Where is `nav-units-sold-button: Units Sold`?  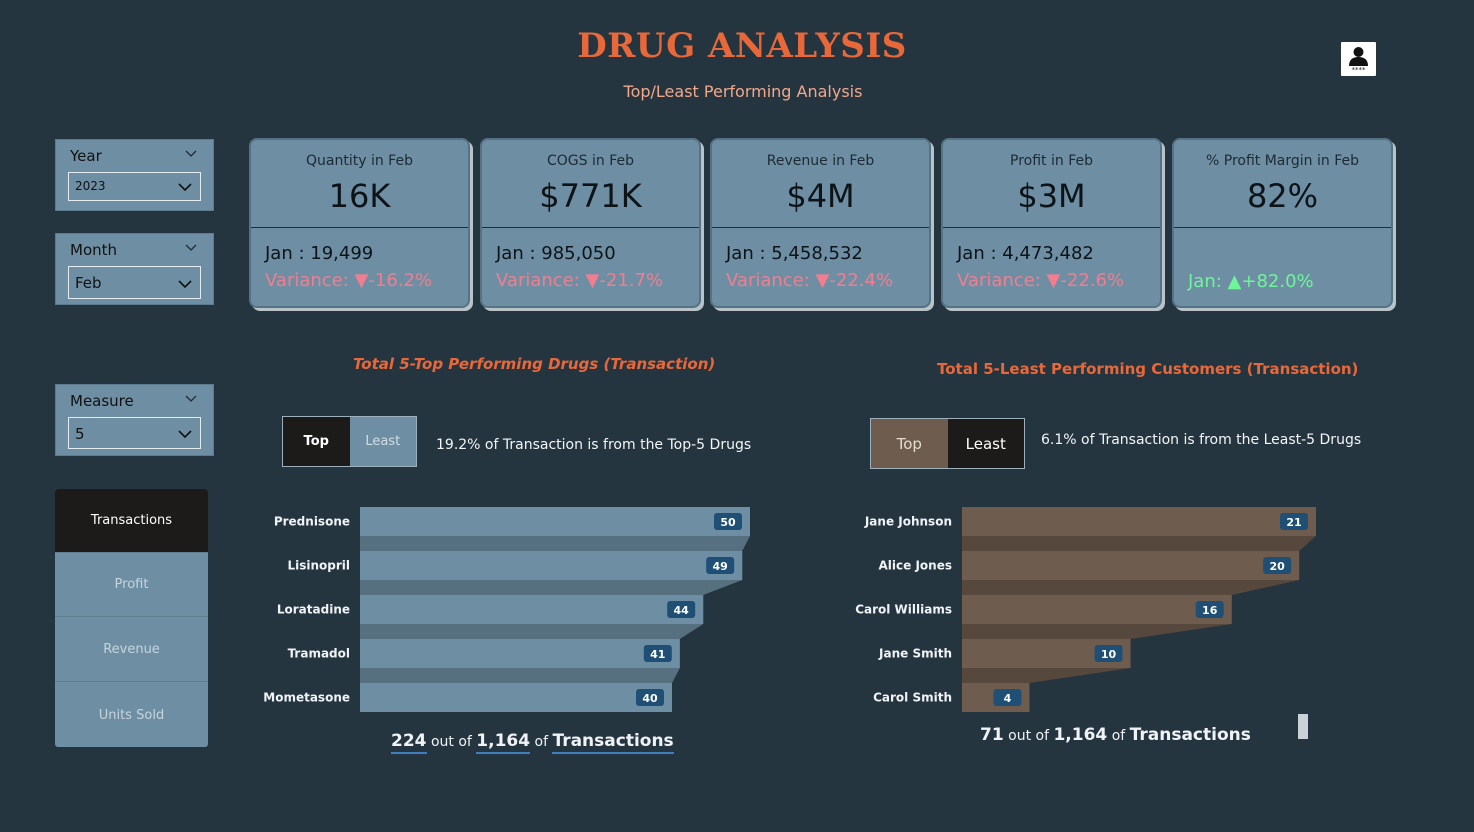 nav-units-sold-button: Units Sold is located at coordinates (131, 715).